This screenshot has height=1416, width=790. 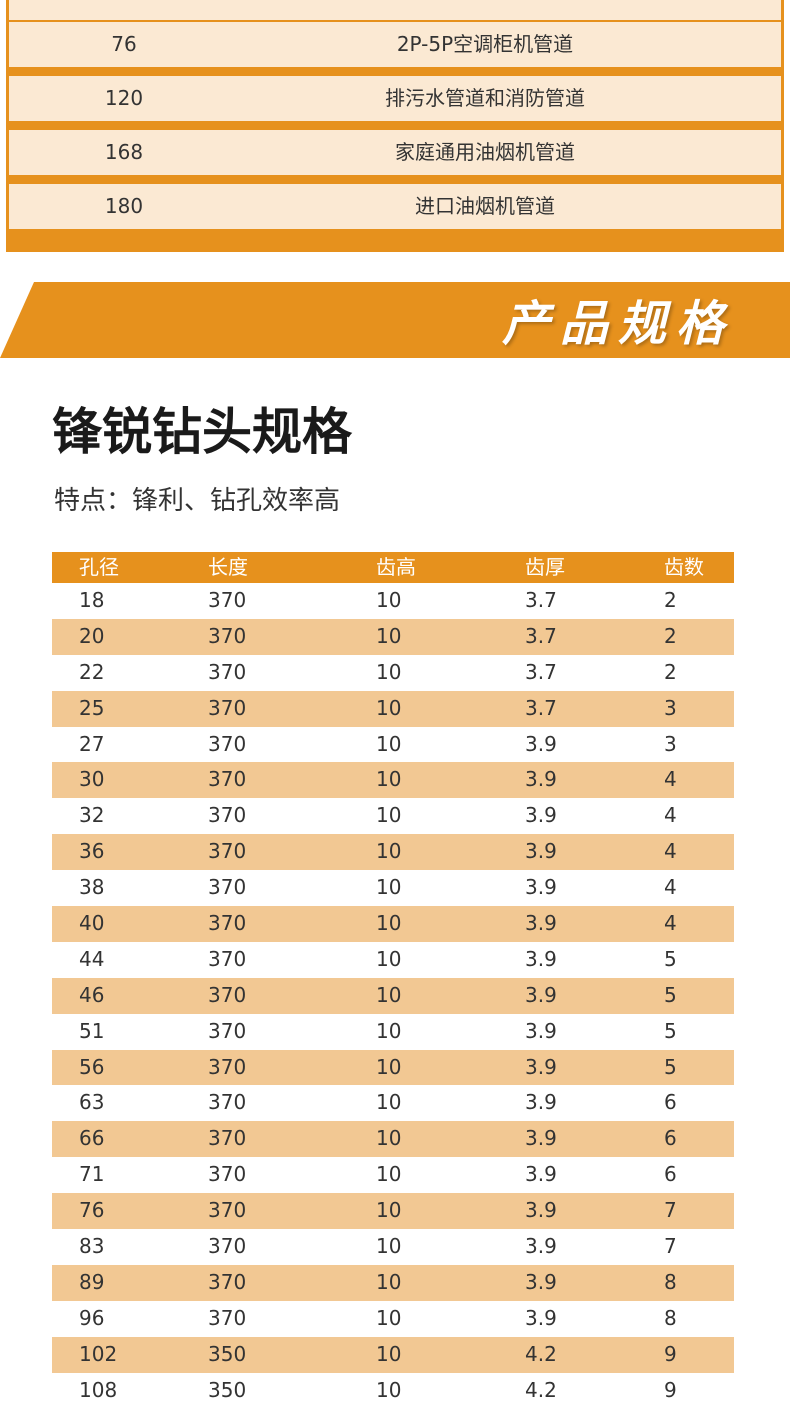 I want to click on header-length: 长度, so click(x=228, y=567).